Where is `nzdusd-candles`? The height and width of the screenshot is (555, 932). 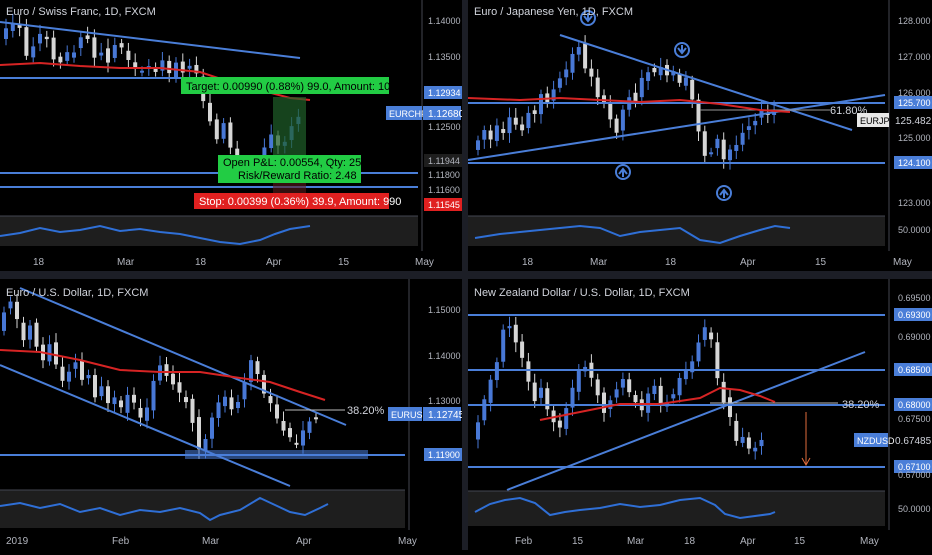
nzdusd-candles is located at coordinates (620, 388).